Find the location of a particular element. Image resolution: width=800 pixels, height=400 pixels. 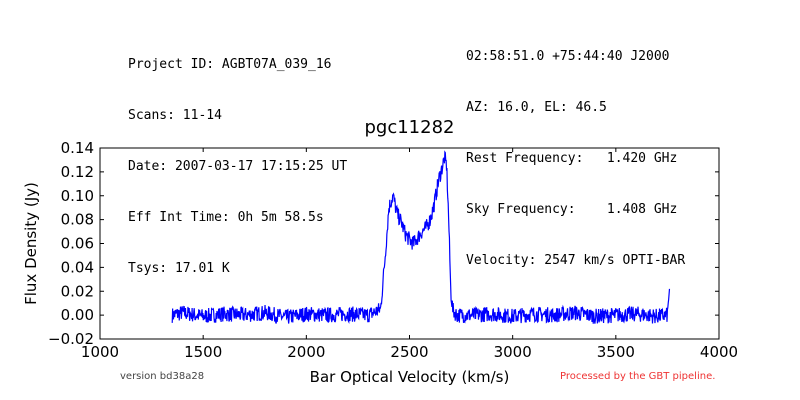

y-tick-label: 0.14 is located at coordinates (77, 148).